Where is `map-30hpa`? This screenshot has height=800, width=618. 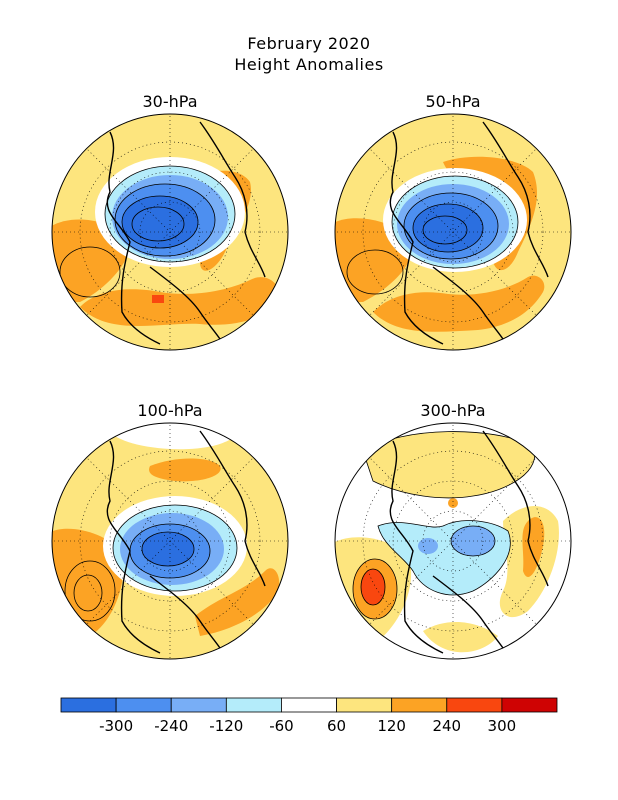
map-30hpa is located at coordinates (170, 232).